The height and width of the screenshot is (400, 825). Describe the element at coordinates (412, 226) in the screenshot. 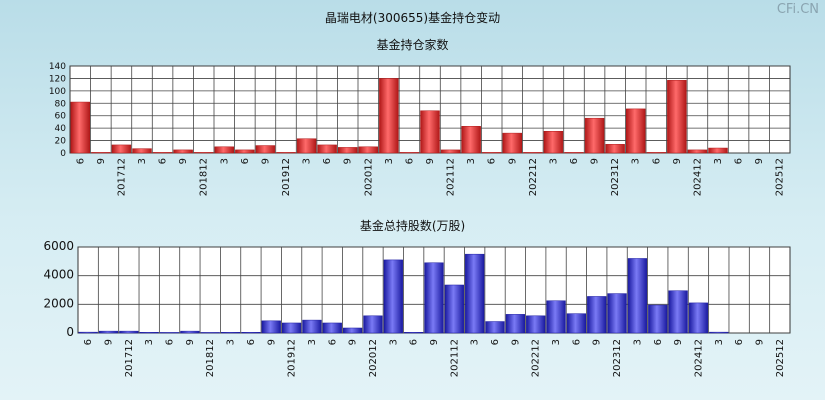

I see `chart2-subtitle: 基金总持股数(万股)` at that location.